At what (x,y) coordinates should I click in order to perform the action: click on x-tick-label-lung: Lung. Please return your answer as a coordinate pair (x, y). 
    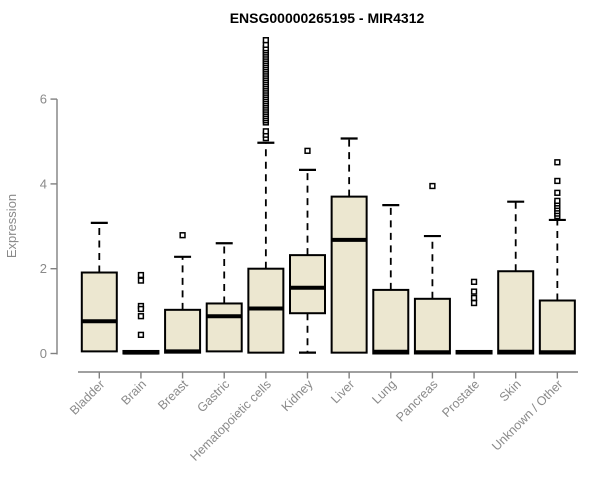
    Looking at the image, I should click on (384, 392).